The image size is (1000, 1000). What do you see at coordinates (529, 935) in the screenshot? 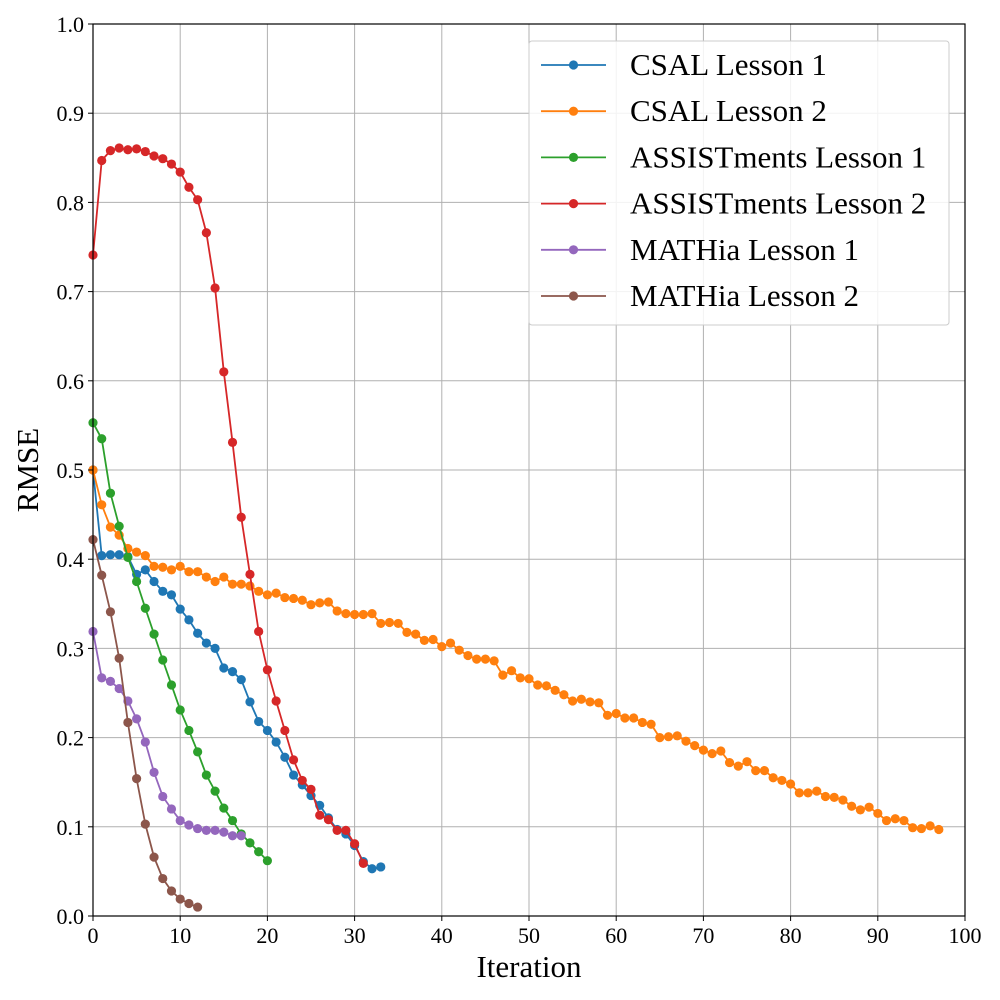
I see `x-tick-label: 50` at bounding box center [529, 935].